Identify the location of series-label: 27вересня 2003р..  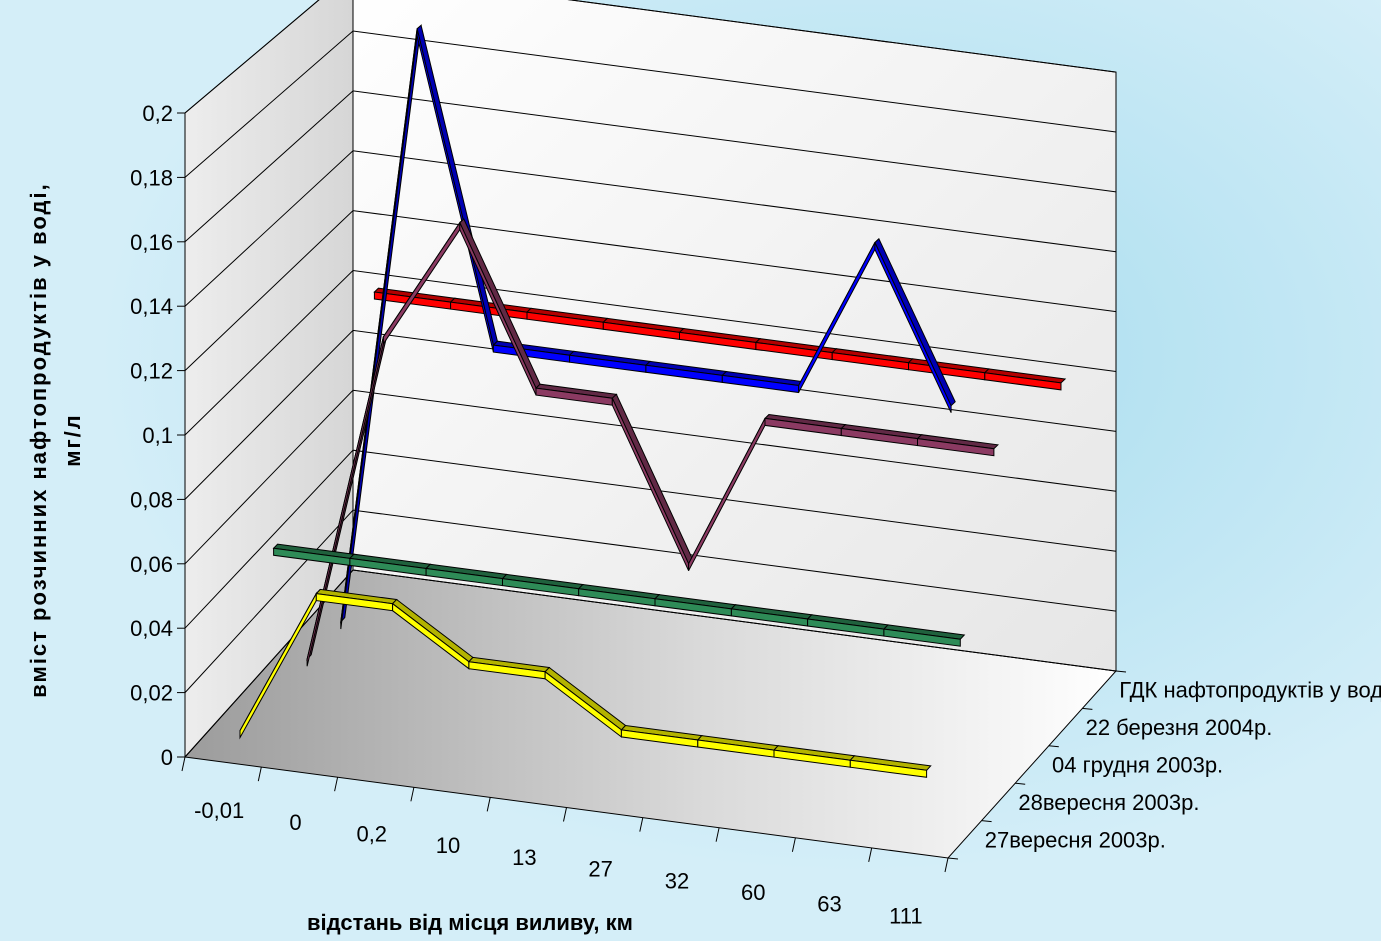
(1075, 839).